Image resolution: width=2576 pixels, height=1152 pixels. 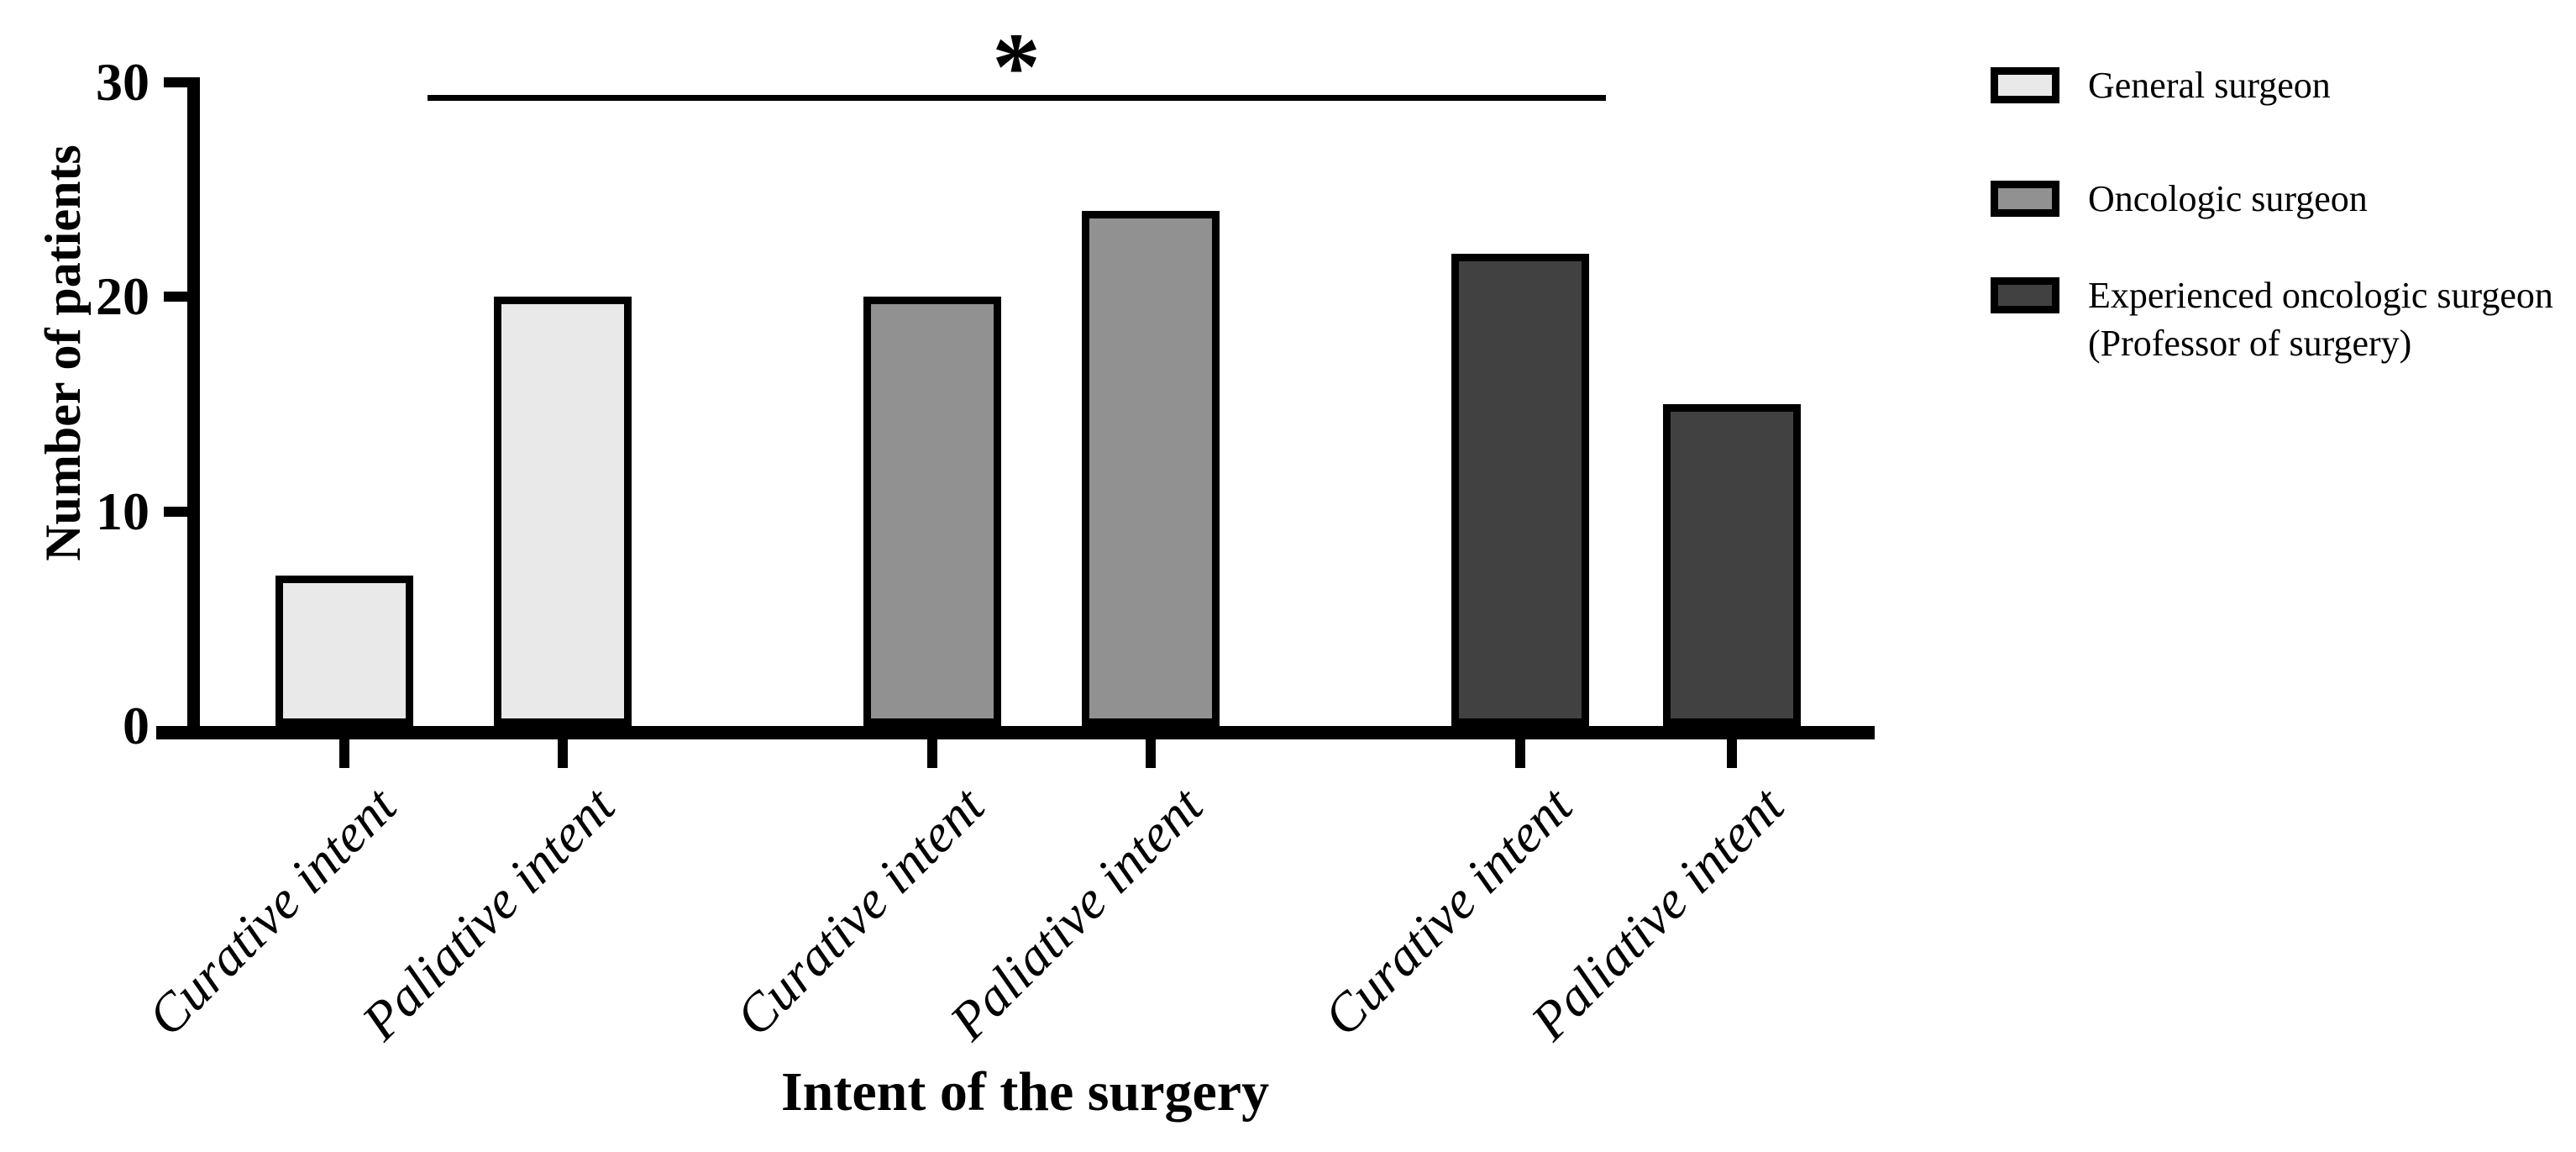 I want to click on legend-item-general-surgeon: General surgeon, so click(x=2161, y=87).